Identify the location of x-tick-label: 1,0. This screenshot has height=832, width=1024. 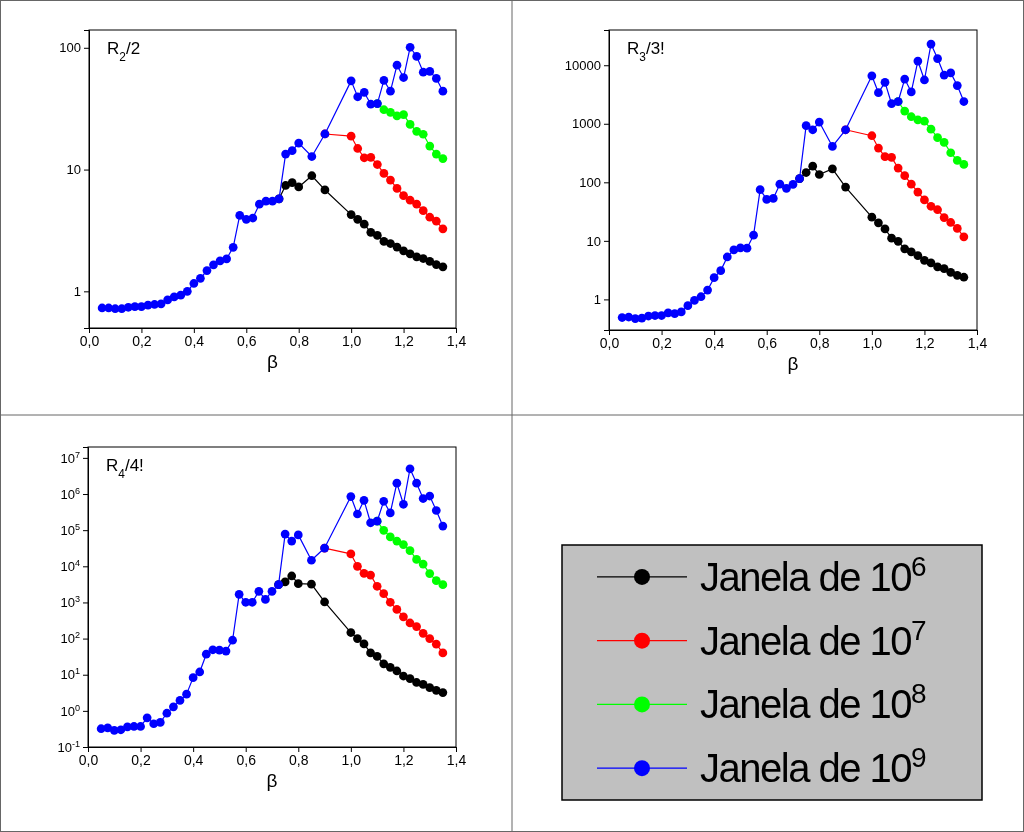
(351, 340).